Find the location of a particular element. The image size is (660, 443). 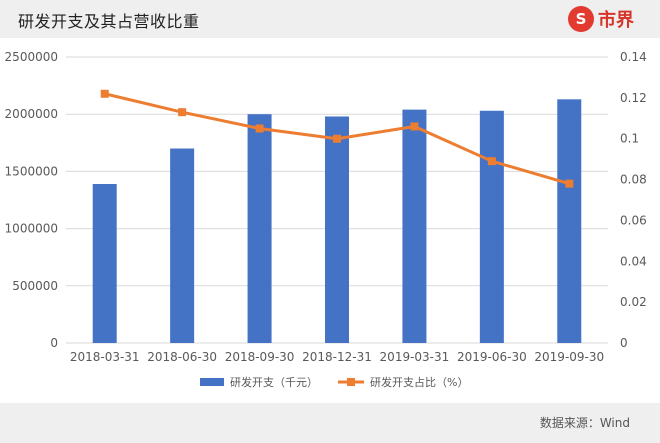

y-right-tick-label: 0.1 is located at coordinates (629, 139).